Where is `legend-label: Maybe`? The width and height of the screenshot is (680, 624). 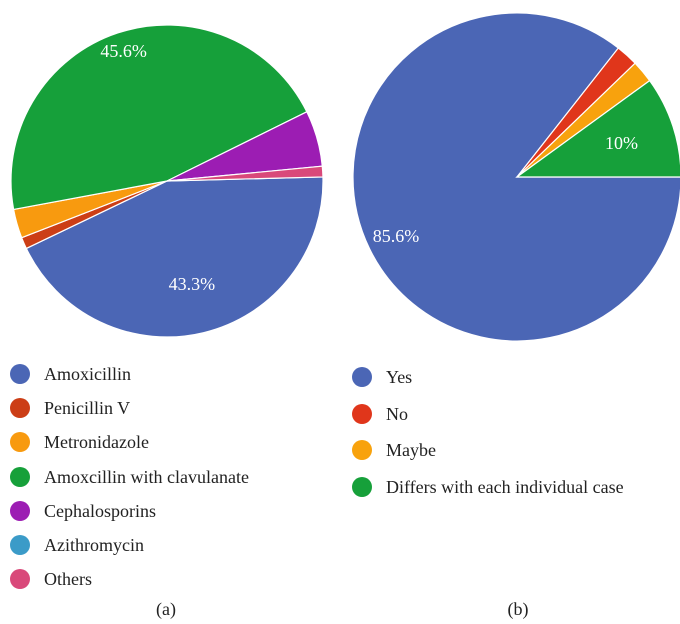 legend-label: Maybe is located at coordinates (411, 450).